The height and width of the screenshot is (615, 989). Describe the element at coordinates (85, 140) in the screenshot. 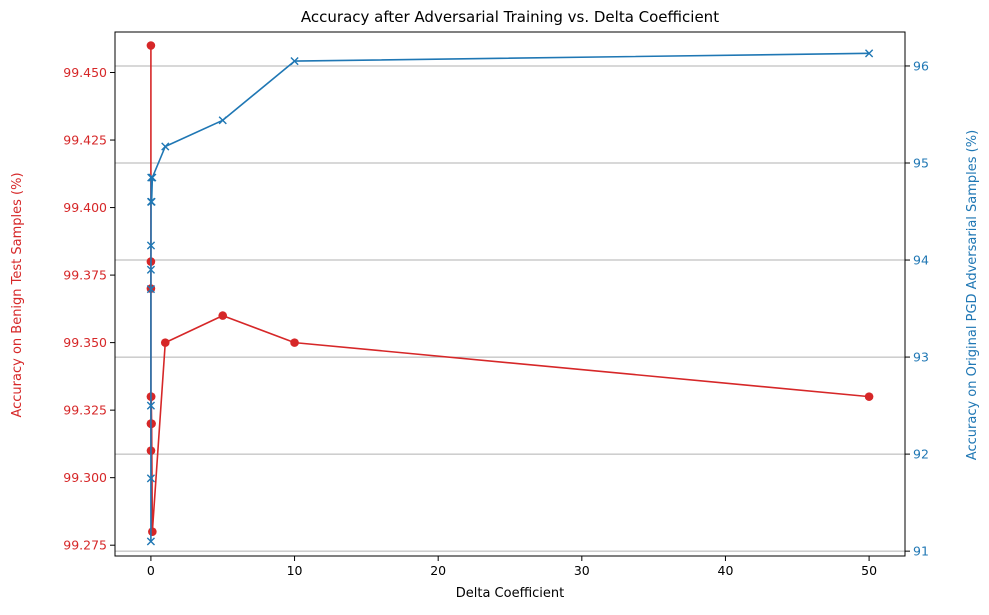

I see `y-left-tick-label: 99.425` at that location.